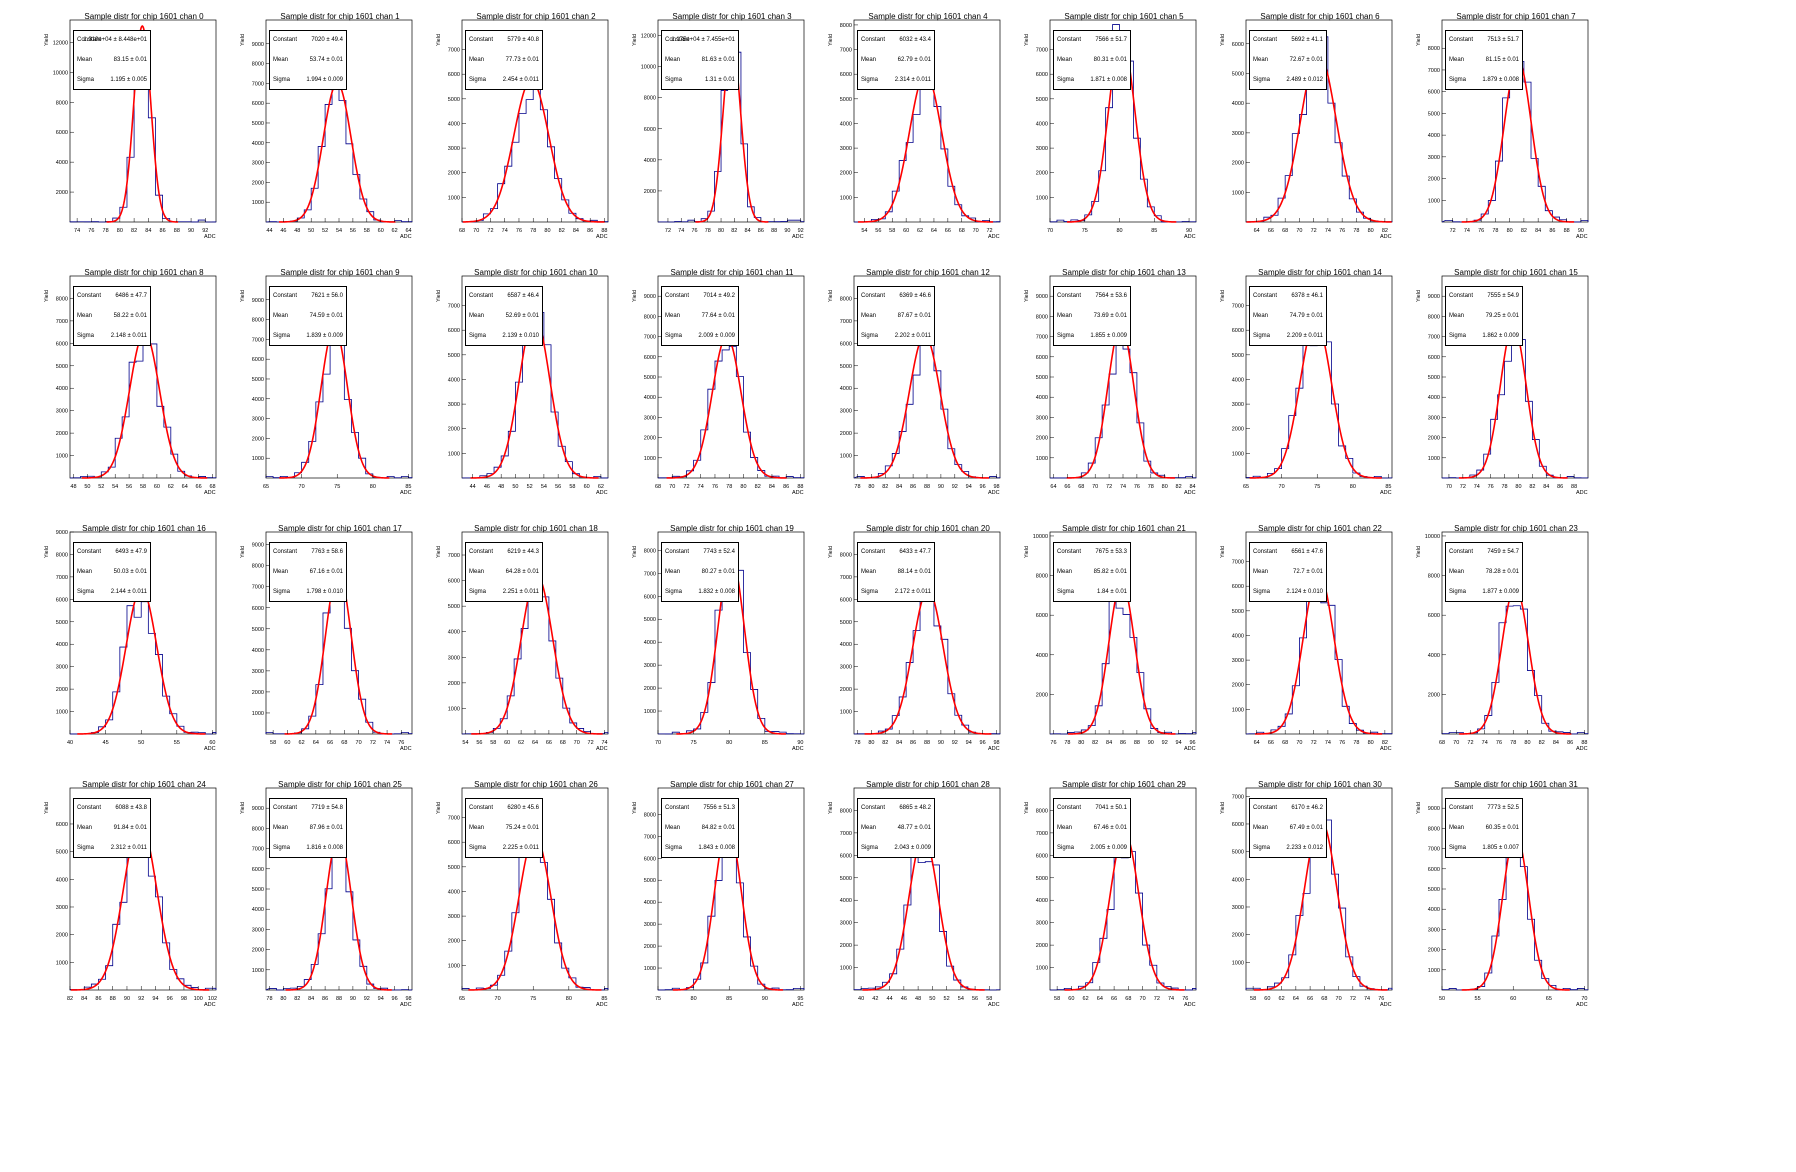 This screenshot has width=1796, height=1172. I want to click on stat-value: 6088 ± 43.8, so click(131, 808).